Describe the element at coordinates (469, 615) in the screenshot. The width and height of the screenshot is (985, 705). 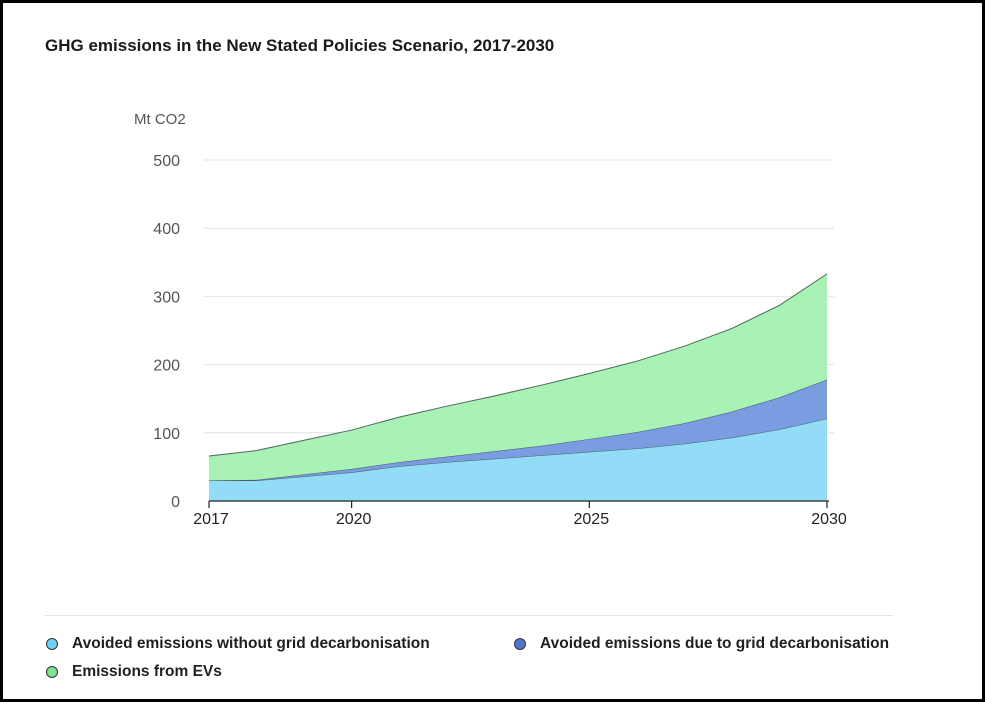
I see `legend-divider` at that location.